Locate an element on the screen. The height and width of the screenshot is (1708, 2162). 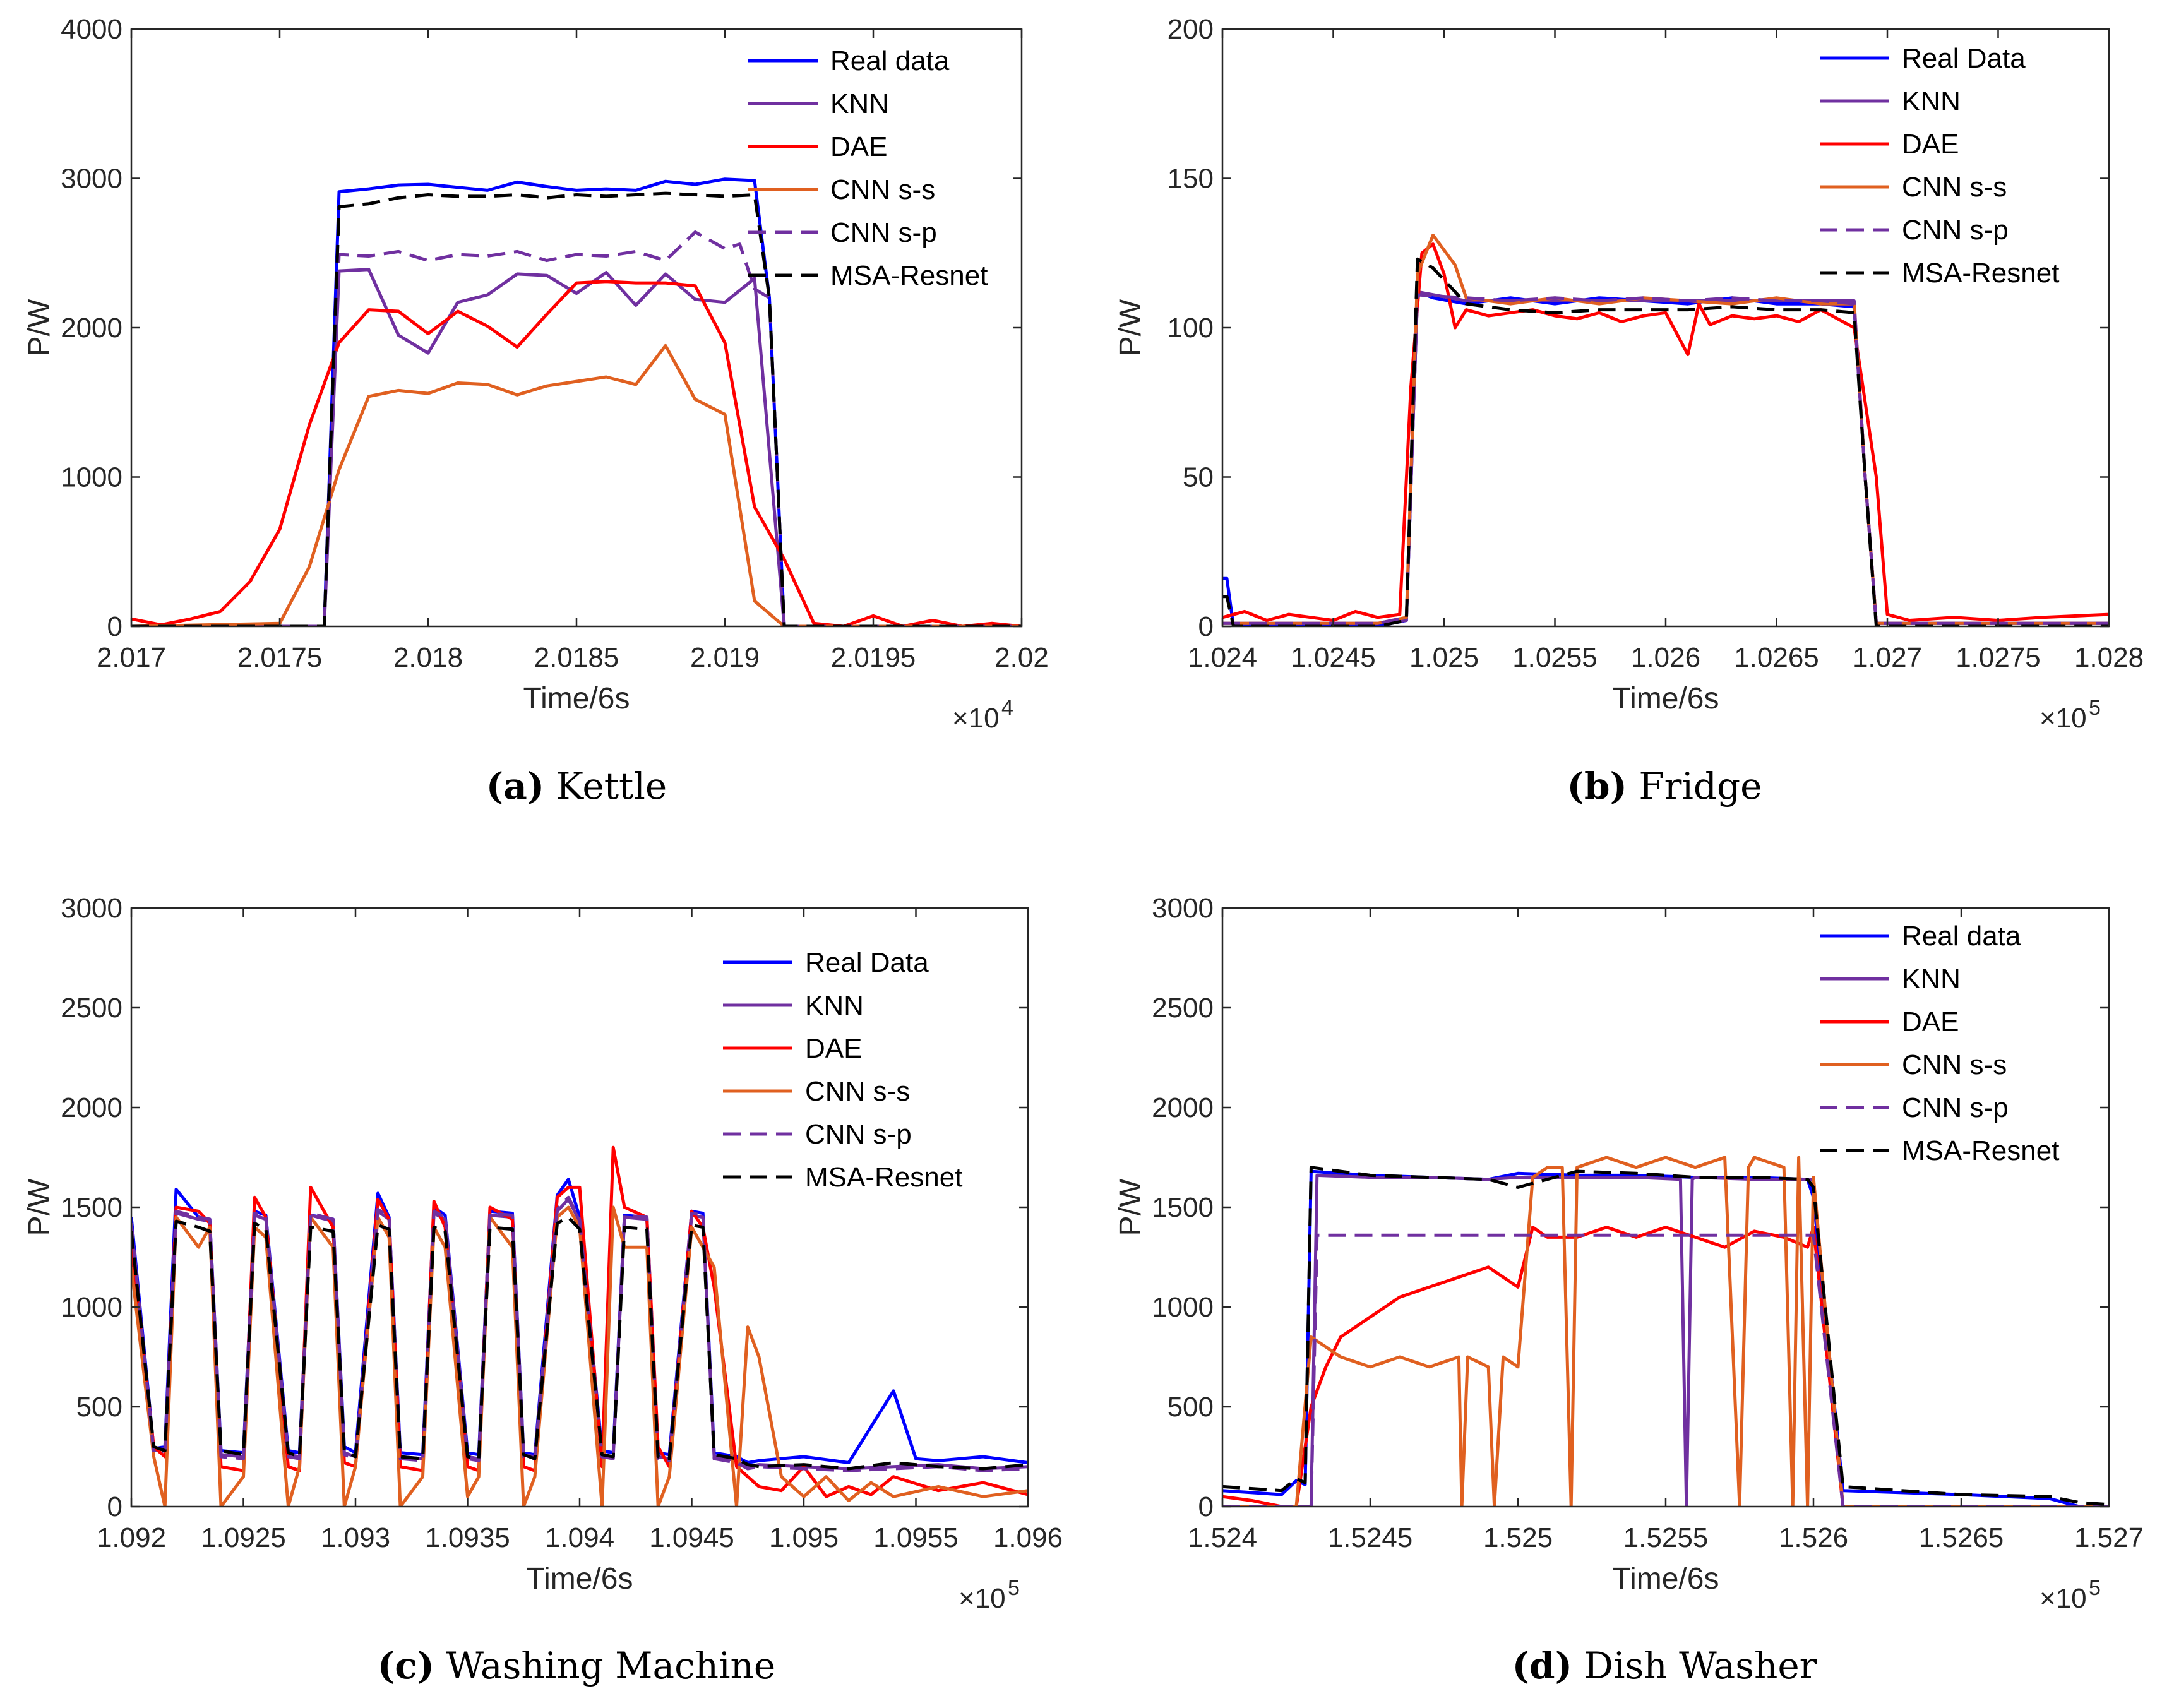
y-tick-label: 2000 is located at coordinates (91, 1108).